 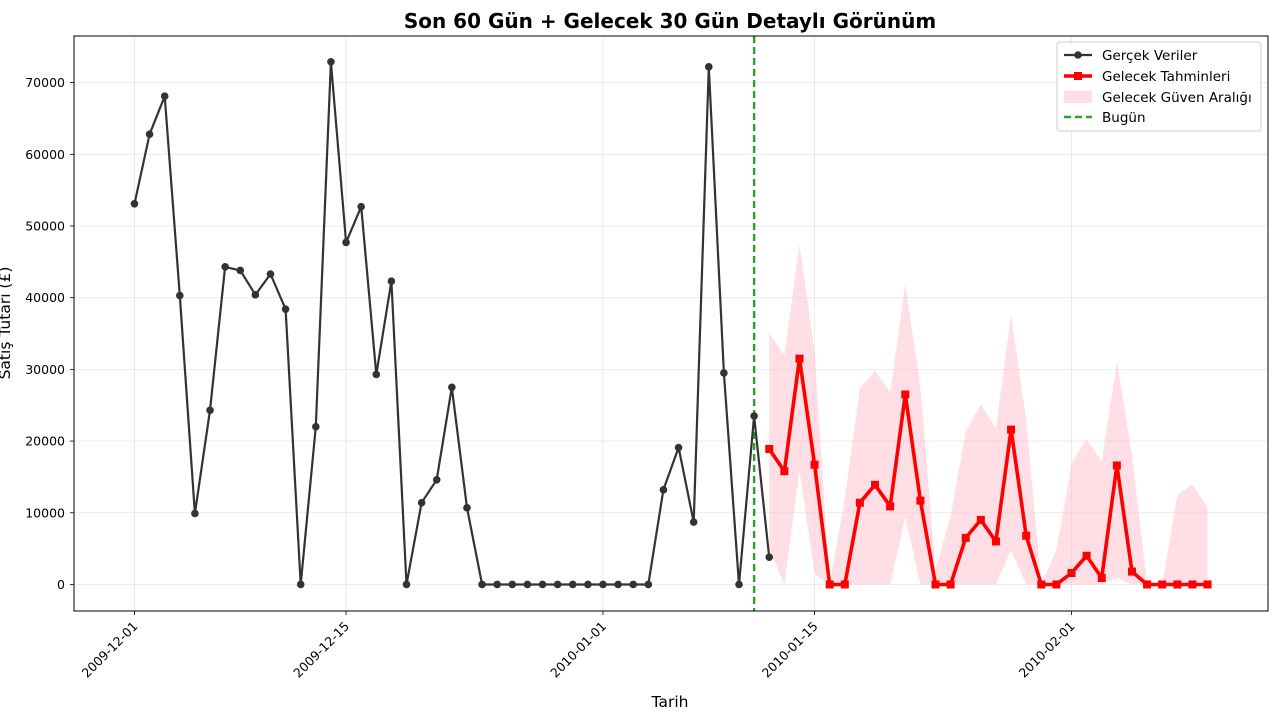 What do you see at coordinates (7, 323) in the screenshot?
I see `y-axis-label: Satış Tutarı (£)` at bounding box center [7, 323].